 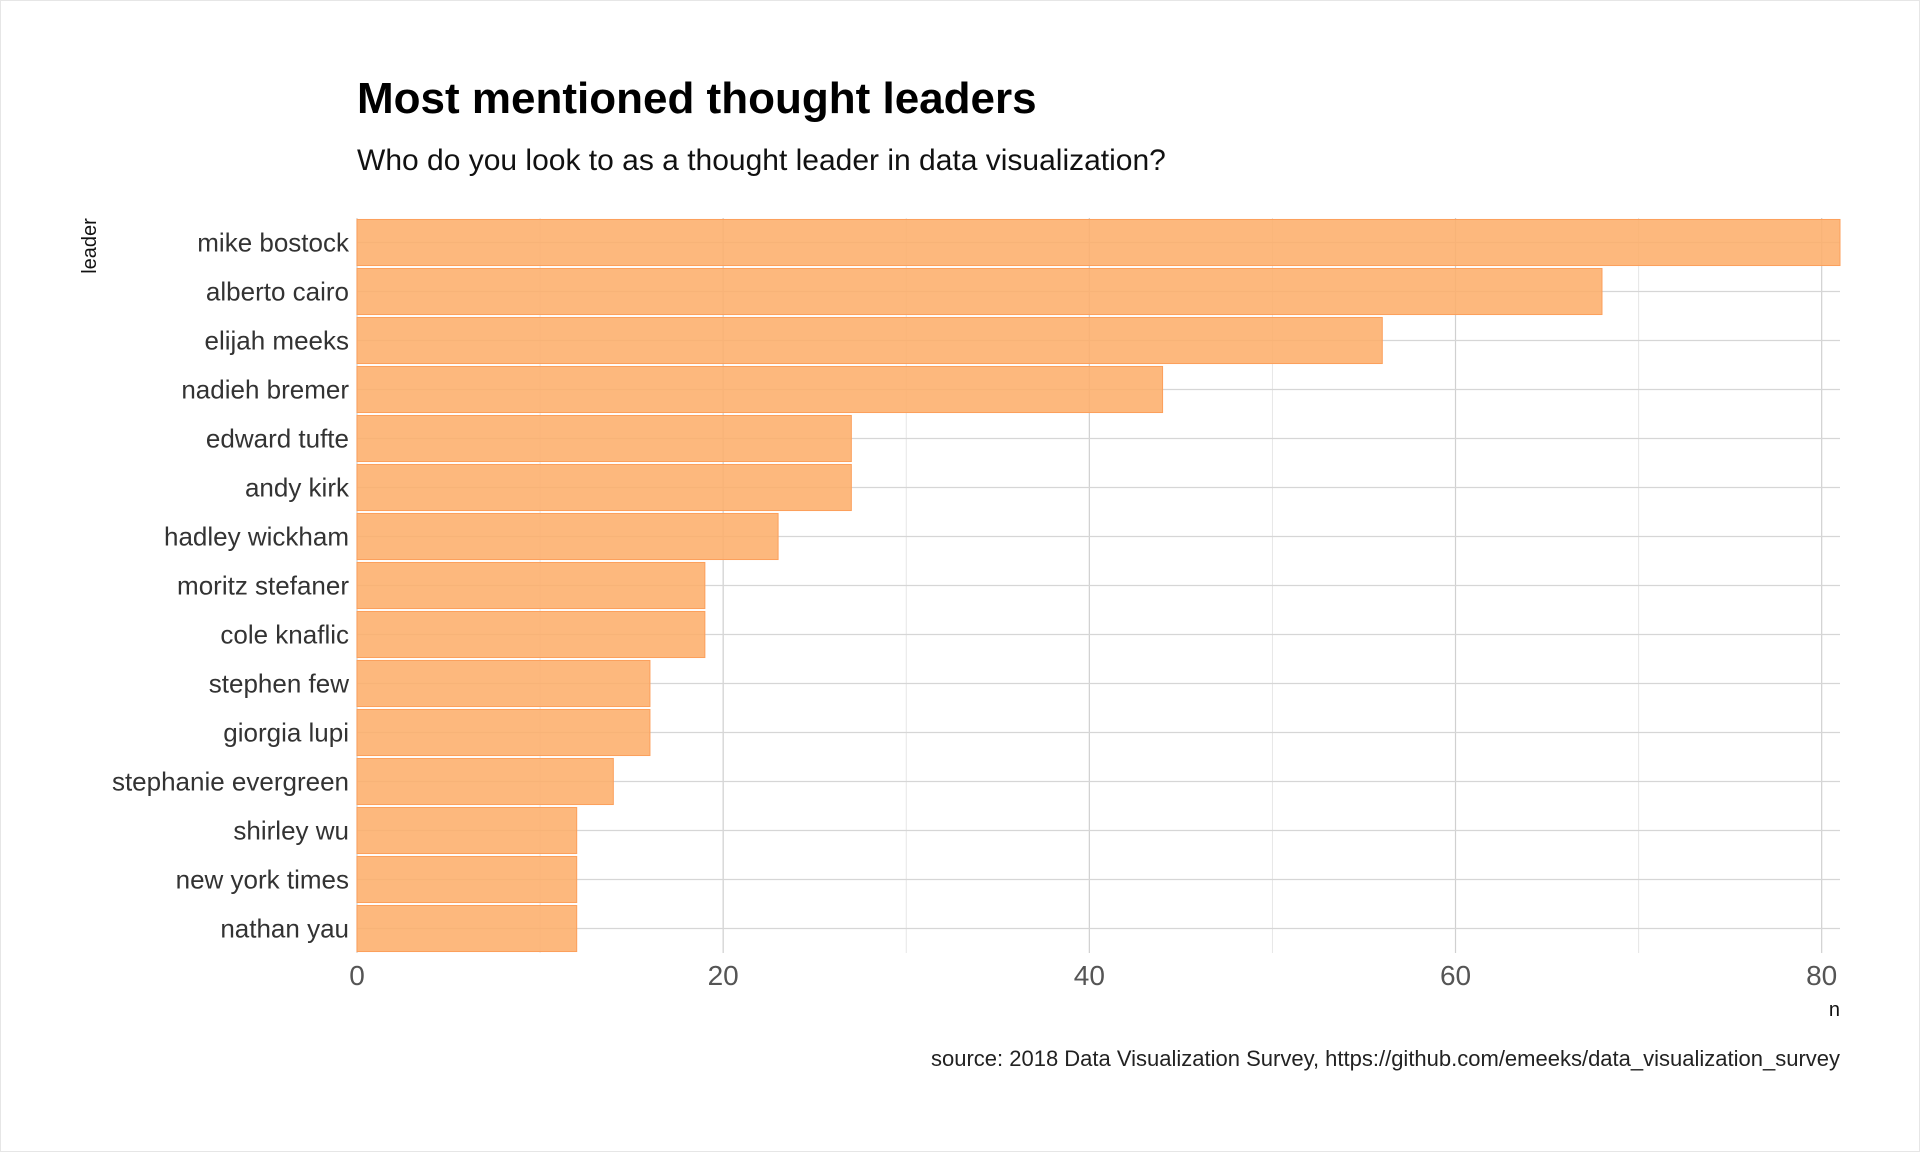 What do you see at coordinates (697, 98) in the screenshot?
I see `chart-title: Most mentioned thought leaders` at bounding box center [697, 98].